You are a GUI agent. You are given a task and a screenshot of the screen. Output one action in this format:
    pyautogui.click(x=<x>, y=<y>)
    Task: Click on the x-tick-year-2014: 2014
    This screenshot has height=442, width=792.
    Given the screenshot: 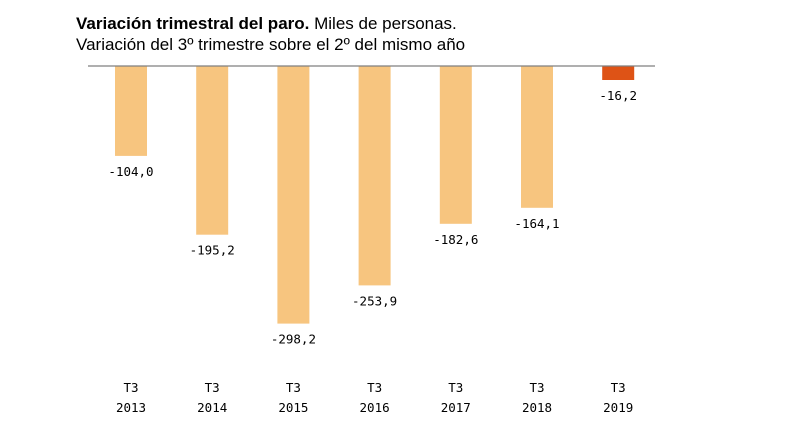 What is the action you would take?
    pyautogui.click(x=212, y=407)
    